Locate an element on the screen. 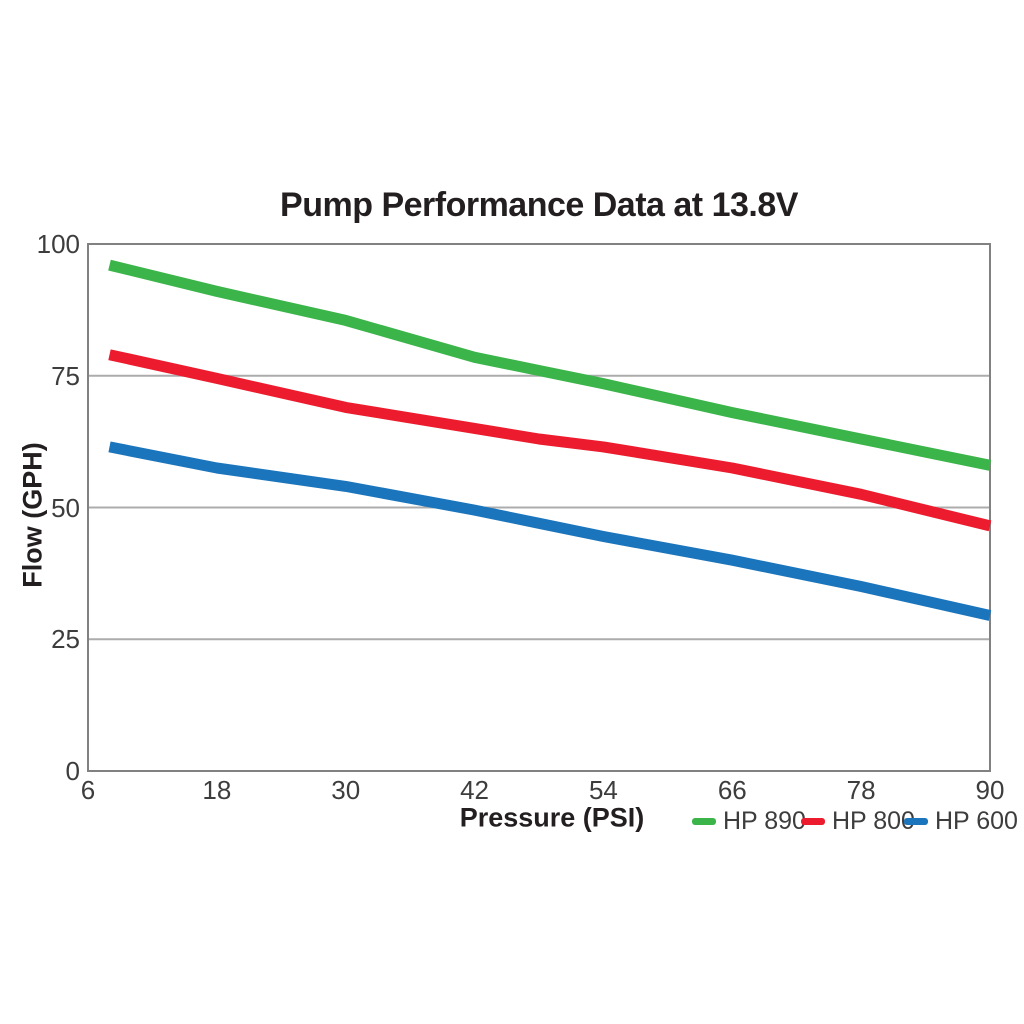 The height and width of the screenshot is (1024, 1024). x-tick-label-90: 90 is located at coordinates (990, 790).